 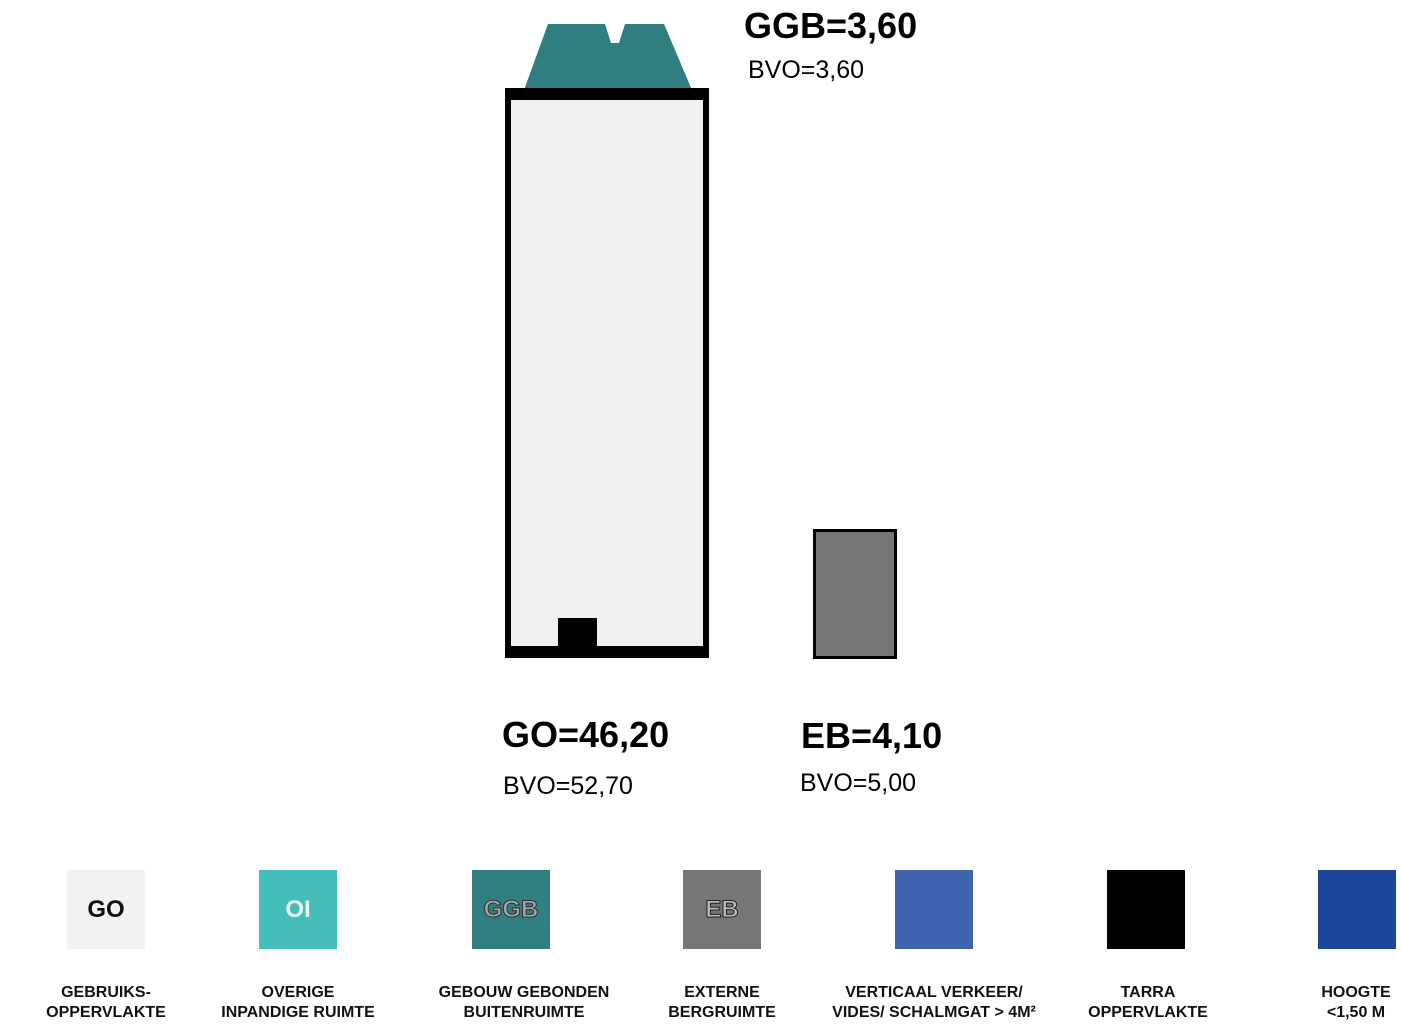 What do you see at coordinates (722, 1012) in the screenshot?
I see `legend-label-line: BERGRUIMTE` at bounding box center [722, 1012].